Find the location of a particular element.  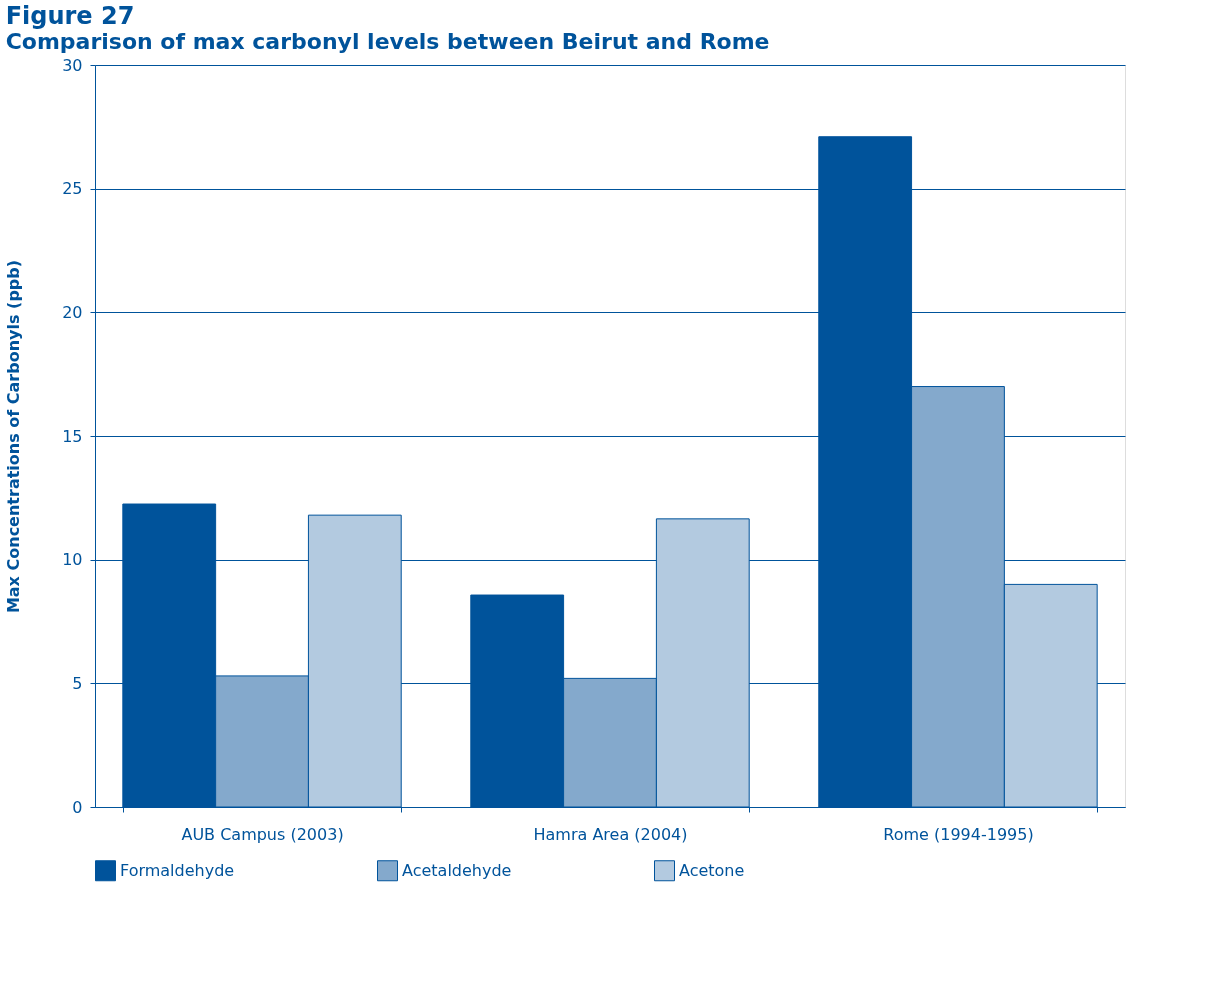

x-tick-label: Hamra Area (2004) is located at coordinates (610, 834).